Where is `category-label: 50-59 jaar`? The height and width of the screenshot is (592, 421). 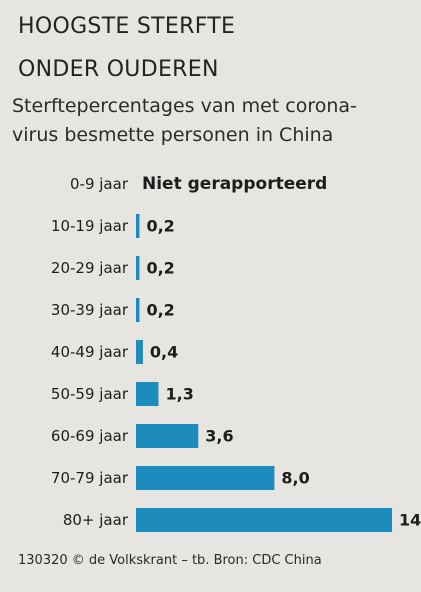
category-label: 50-59 jaar is located at coordinates (90, 394).